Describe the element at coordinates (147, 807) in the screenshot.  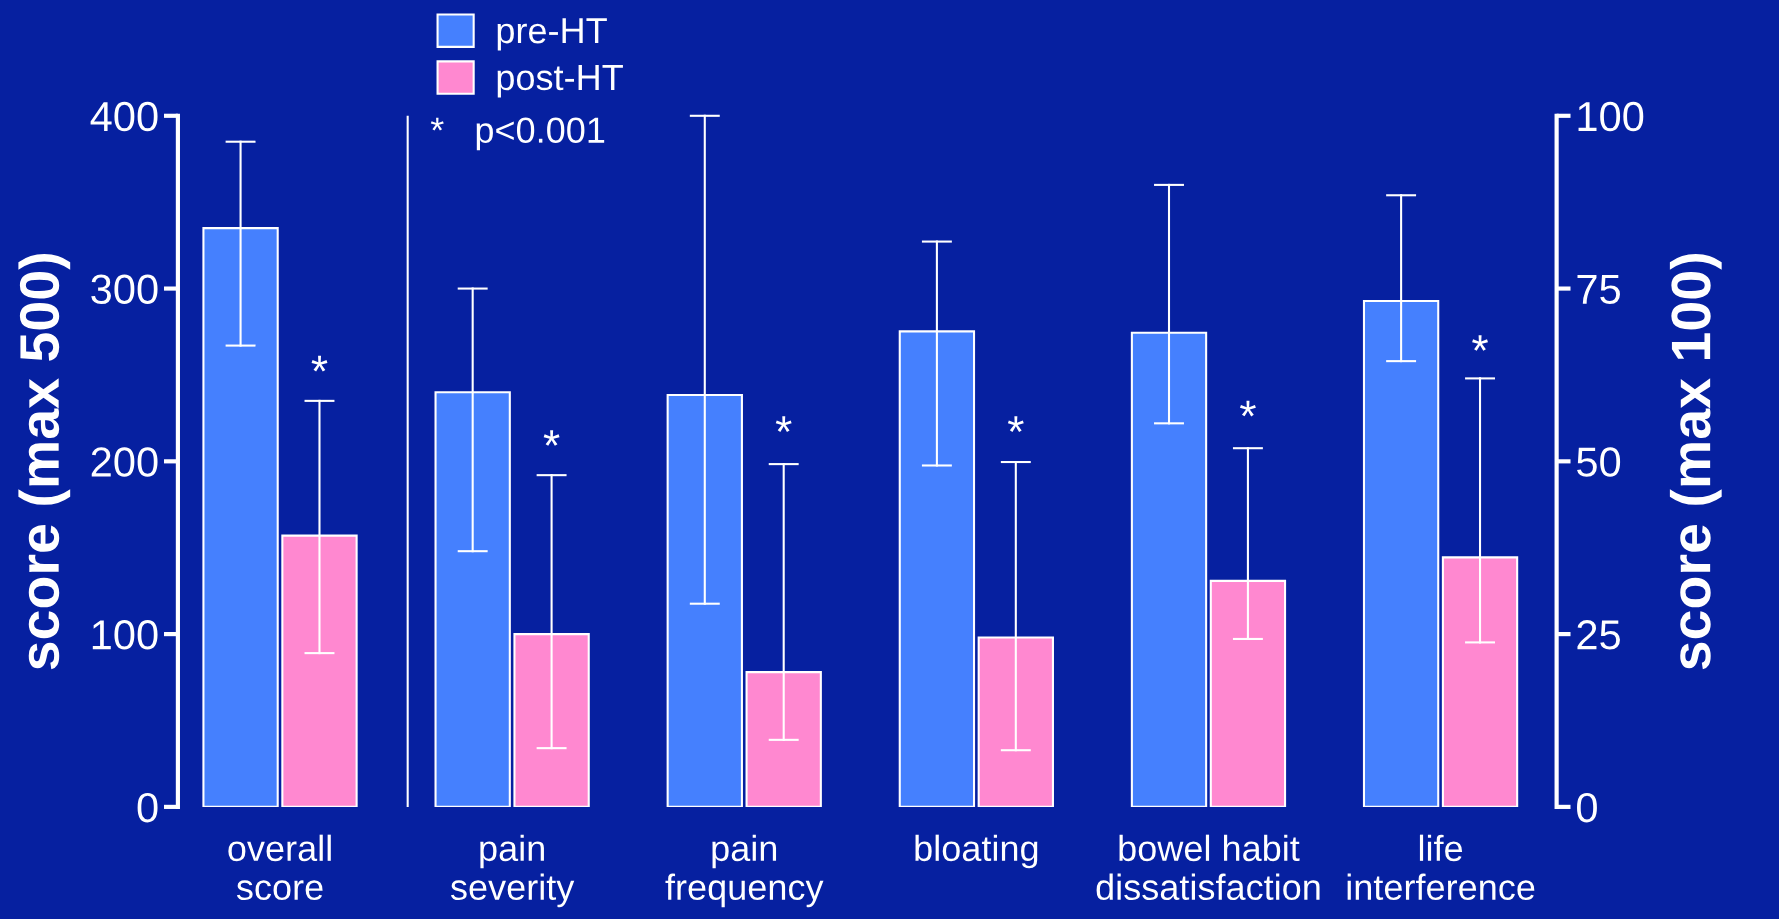
I see `y-tick-label: 0` at that location.